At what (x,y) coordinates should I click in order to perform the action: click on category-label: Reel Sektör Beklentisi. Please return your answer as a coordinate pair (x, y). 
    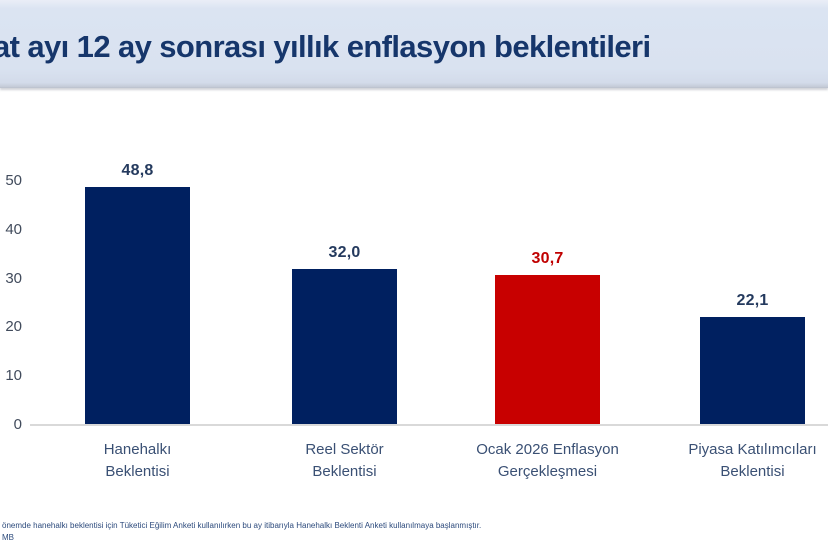
    Looking at the image, I should click on (344, 460).